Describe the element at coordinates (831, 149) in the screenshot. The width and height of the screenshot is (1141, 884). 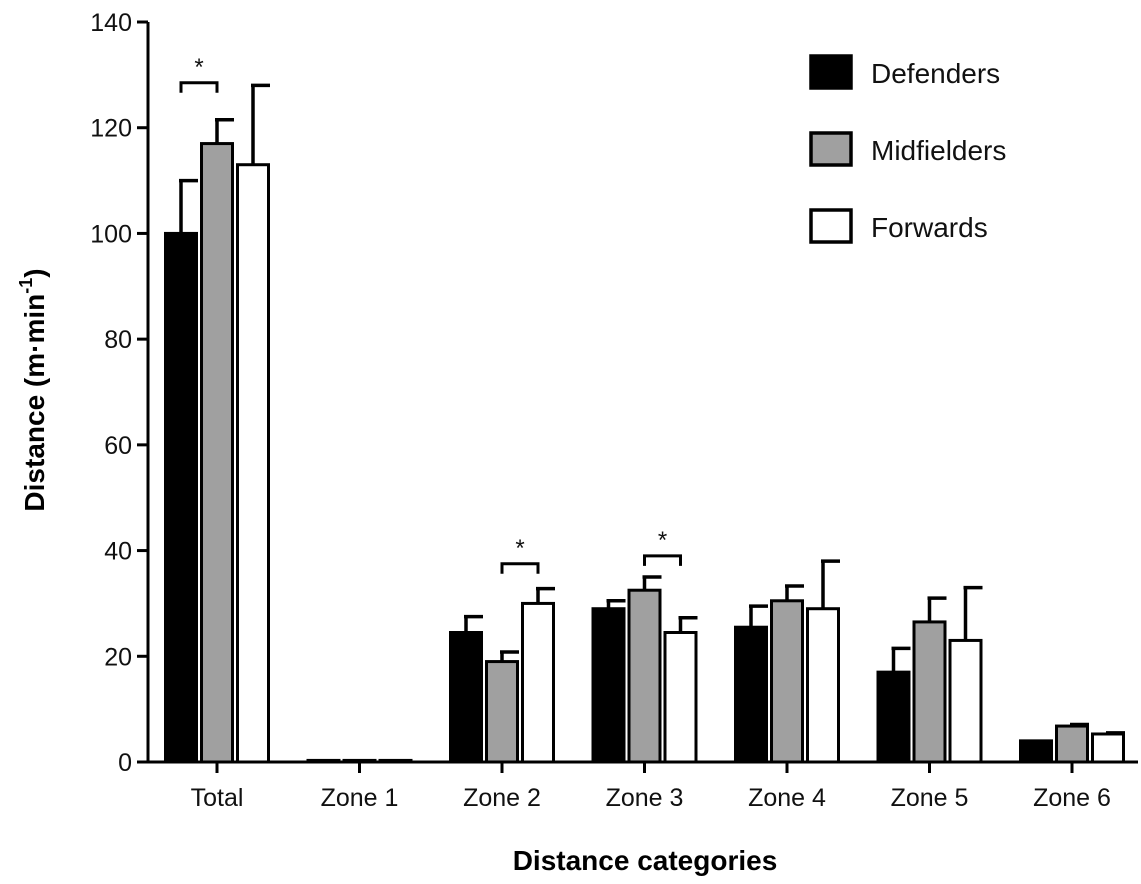
I see `legend-swatch-midfielders` at that location.